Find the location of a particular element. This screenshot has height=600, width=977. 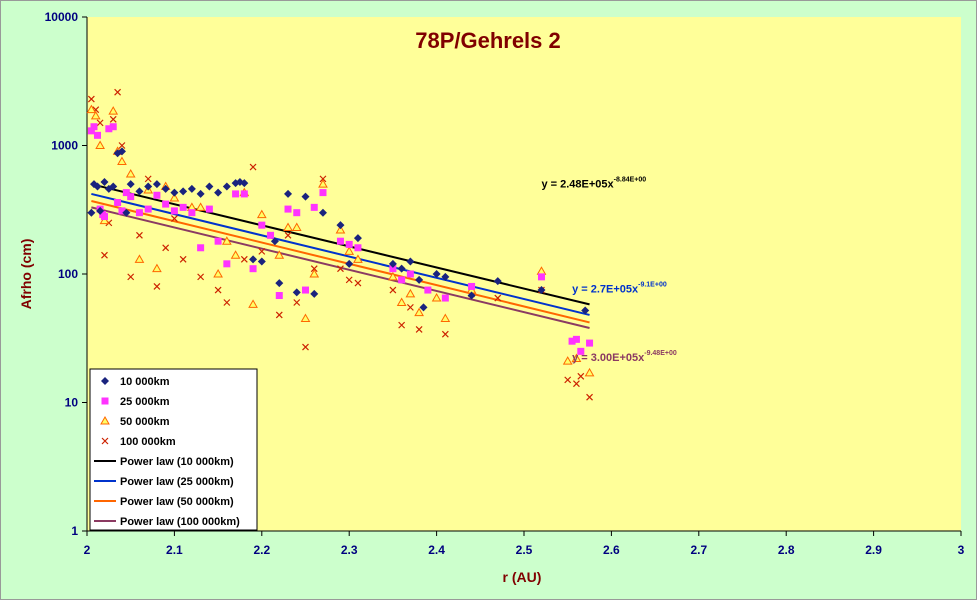

x-tick-label: 2.4 is located at coordinates (436, 550).